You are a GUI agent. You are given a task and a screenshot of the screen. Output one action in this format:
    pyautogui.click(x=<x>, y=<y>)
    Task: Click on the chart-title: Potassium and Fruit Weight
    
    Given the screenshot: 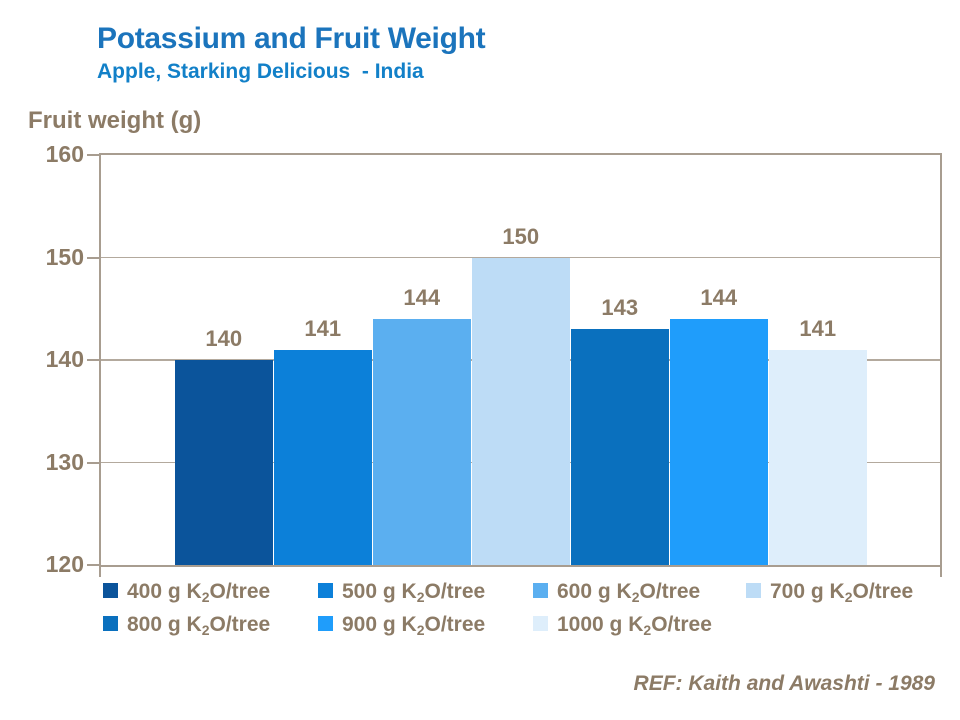 What is the action you would take?
    pyautogui.click(x=291, y=38)
    